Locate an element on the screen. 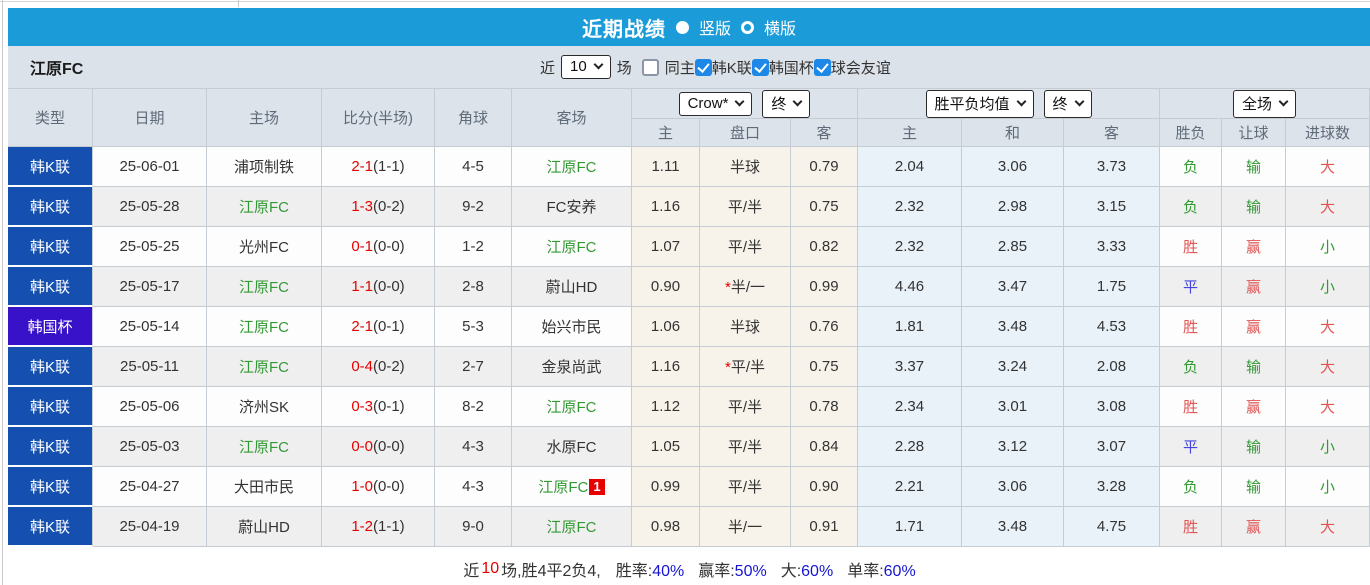 This screenshot has width=1370, height=585. ah-home-odds: 0.99 is located at coordinates (666, 487).